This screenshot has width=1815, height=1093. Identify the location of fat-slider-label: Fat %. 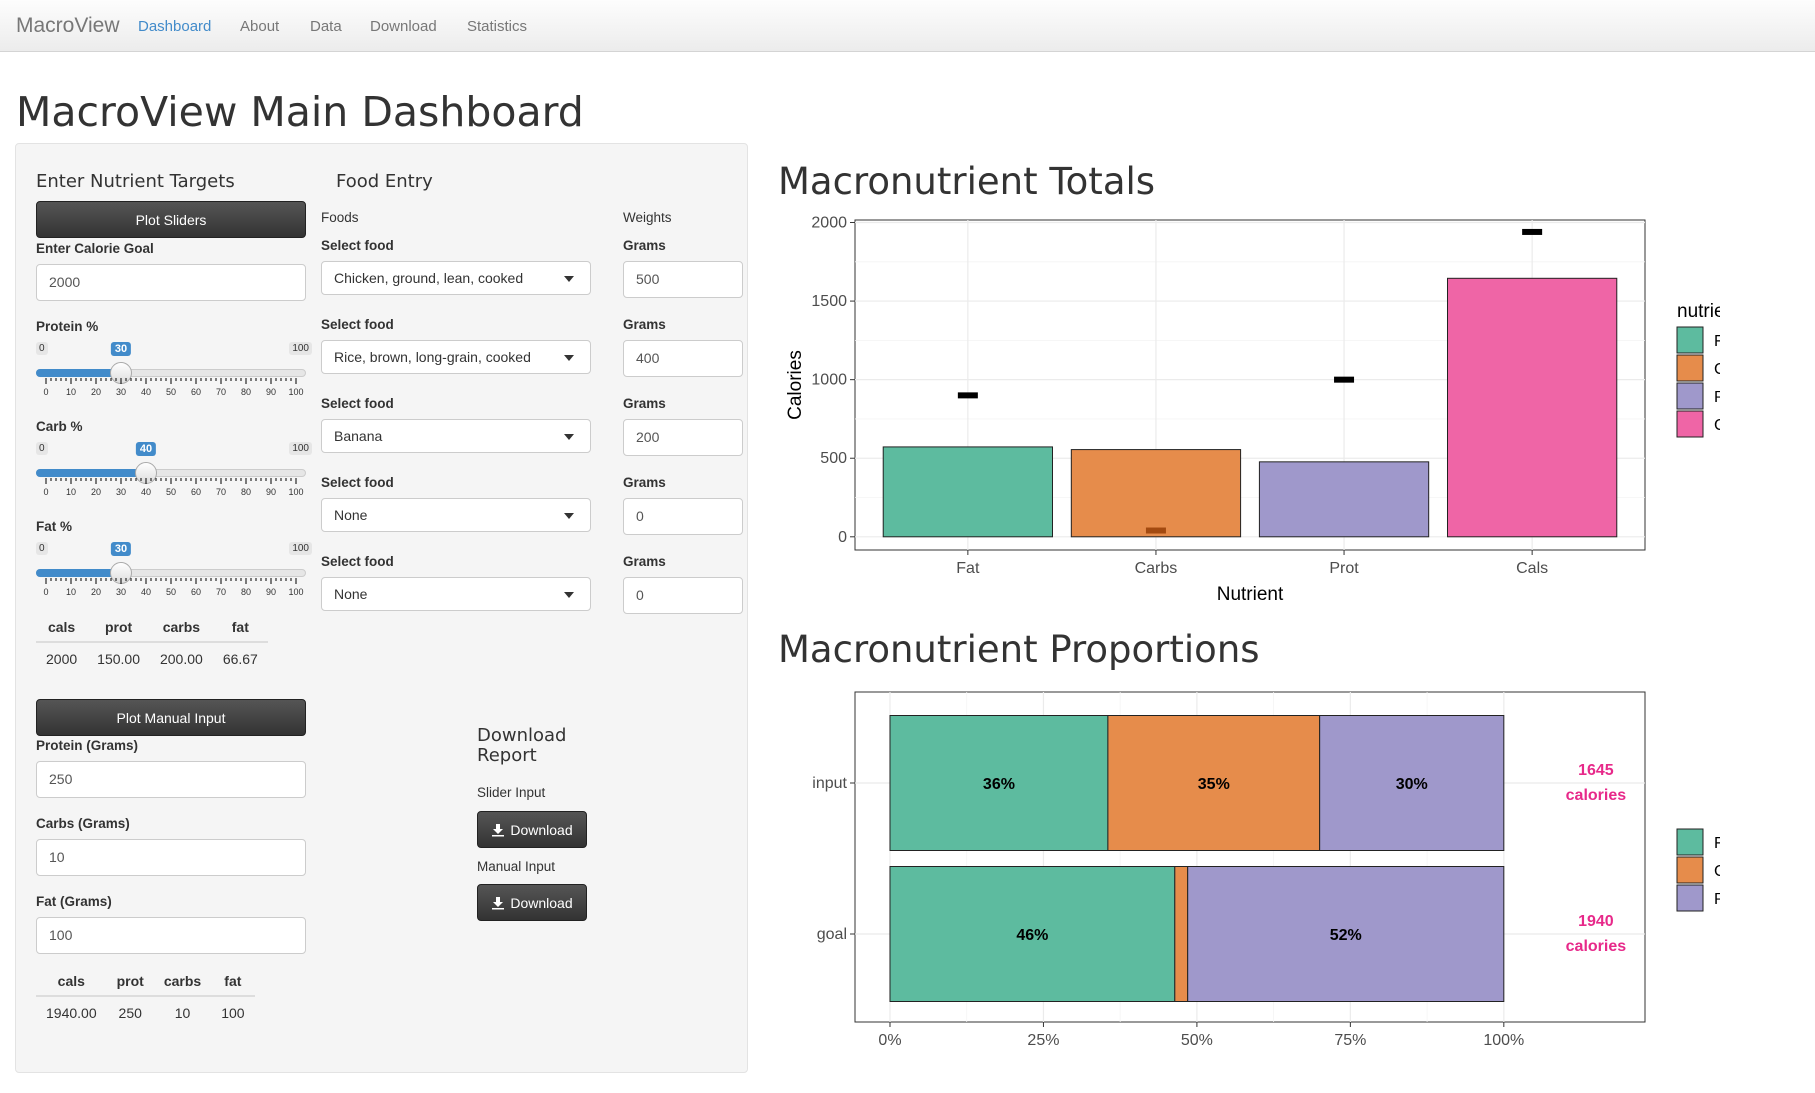
(54, 526).